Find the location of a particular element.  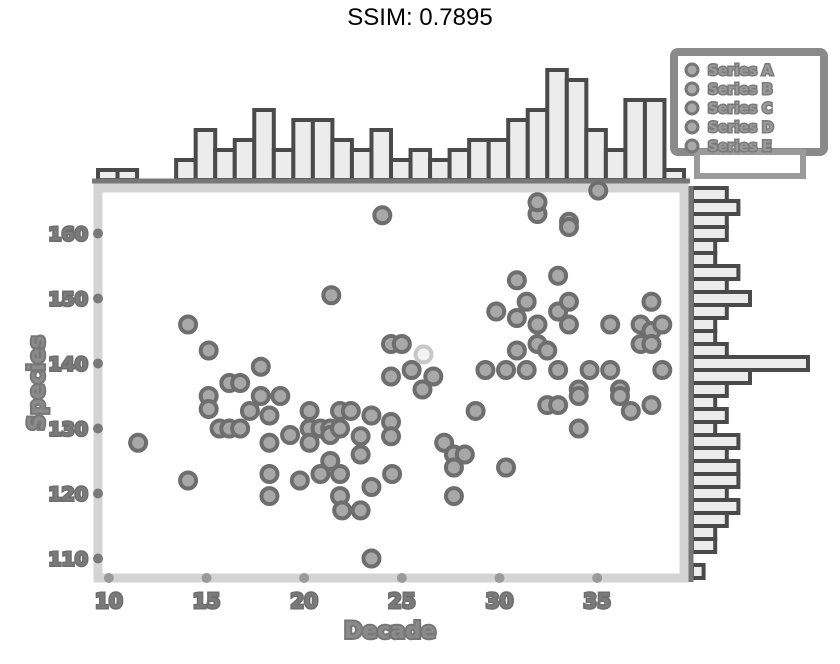

x-tick-label: 15 is located at coordinates (207, 601).